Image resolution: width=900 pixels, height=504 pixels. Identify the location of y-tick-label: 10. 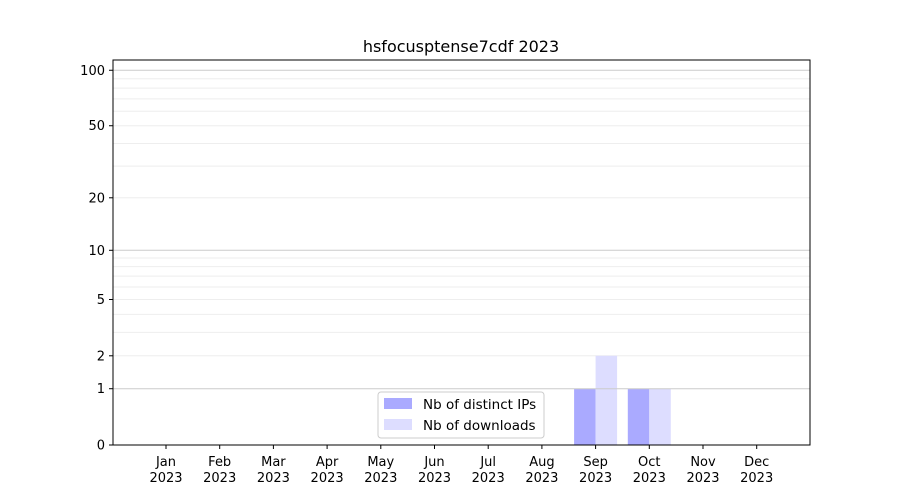
(96, 251).